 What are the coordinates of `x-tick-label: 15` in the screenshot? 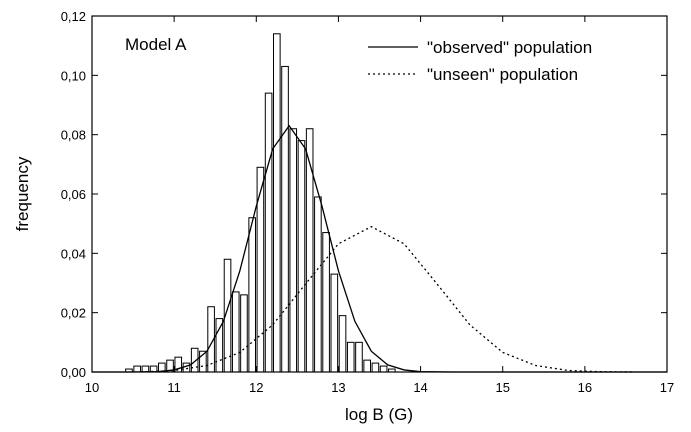 It's located at (502, 387).